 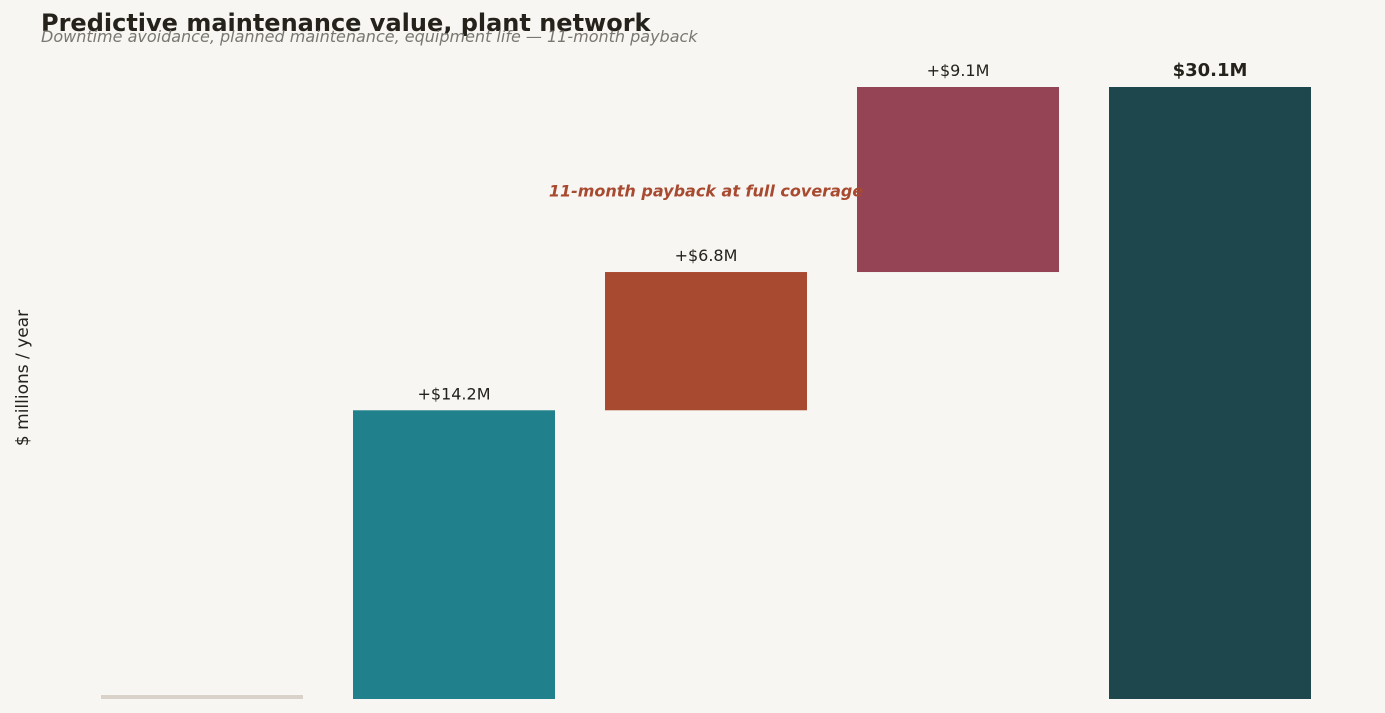 What do you see at coordinates (958, 70) in the screenshot?
I see `delta-value-label: +$9.1M` at bounding box center [958, 70].